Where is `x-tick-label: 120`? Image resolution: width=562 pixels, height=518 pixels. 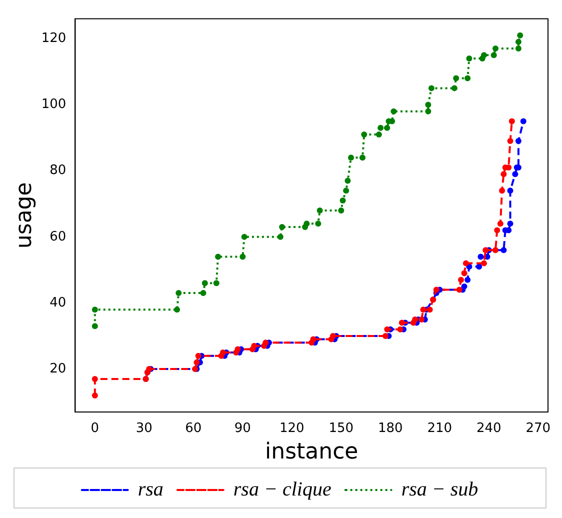 x-tick-label: 120 is located at coordinates (291, 428).